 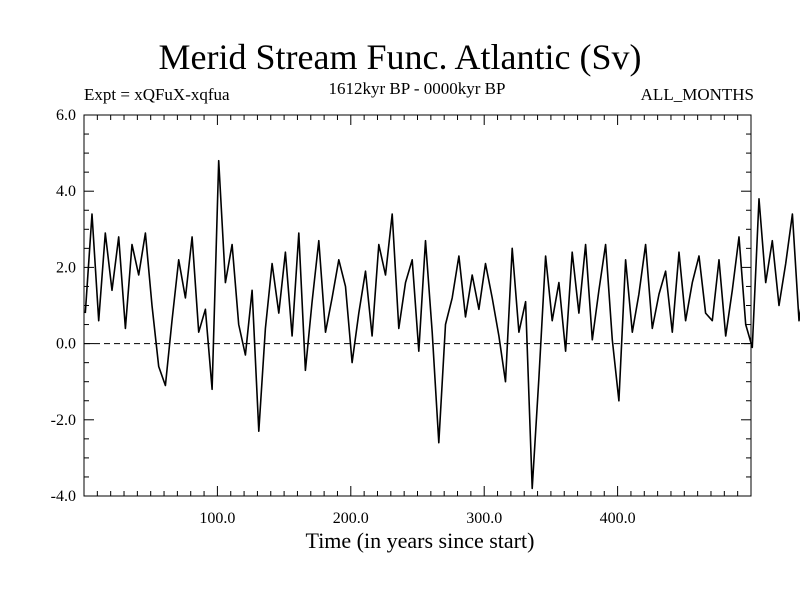 What do you see at coordinates (63, 496) in the screenshot?
I see `y-tick-label: -4.0` at bounding box center [63, 496].